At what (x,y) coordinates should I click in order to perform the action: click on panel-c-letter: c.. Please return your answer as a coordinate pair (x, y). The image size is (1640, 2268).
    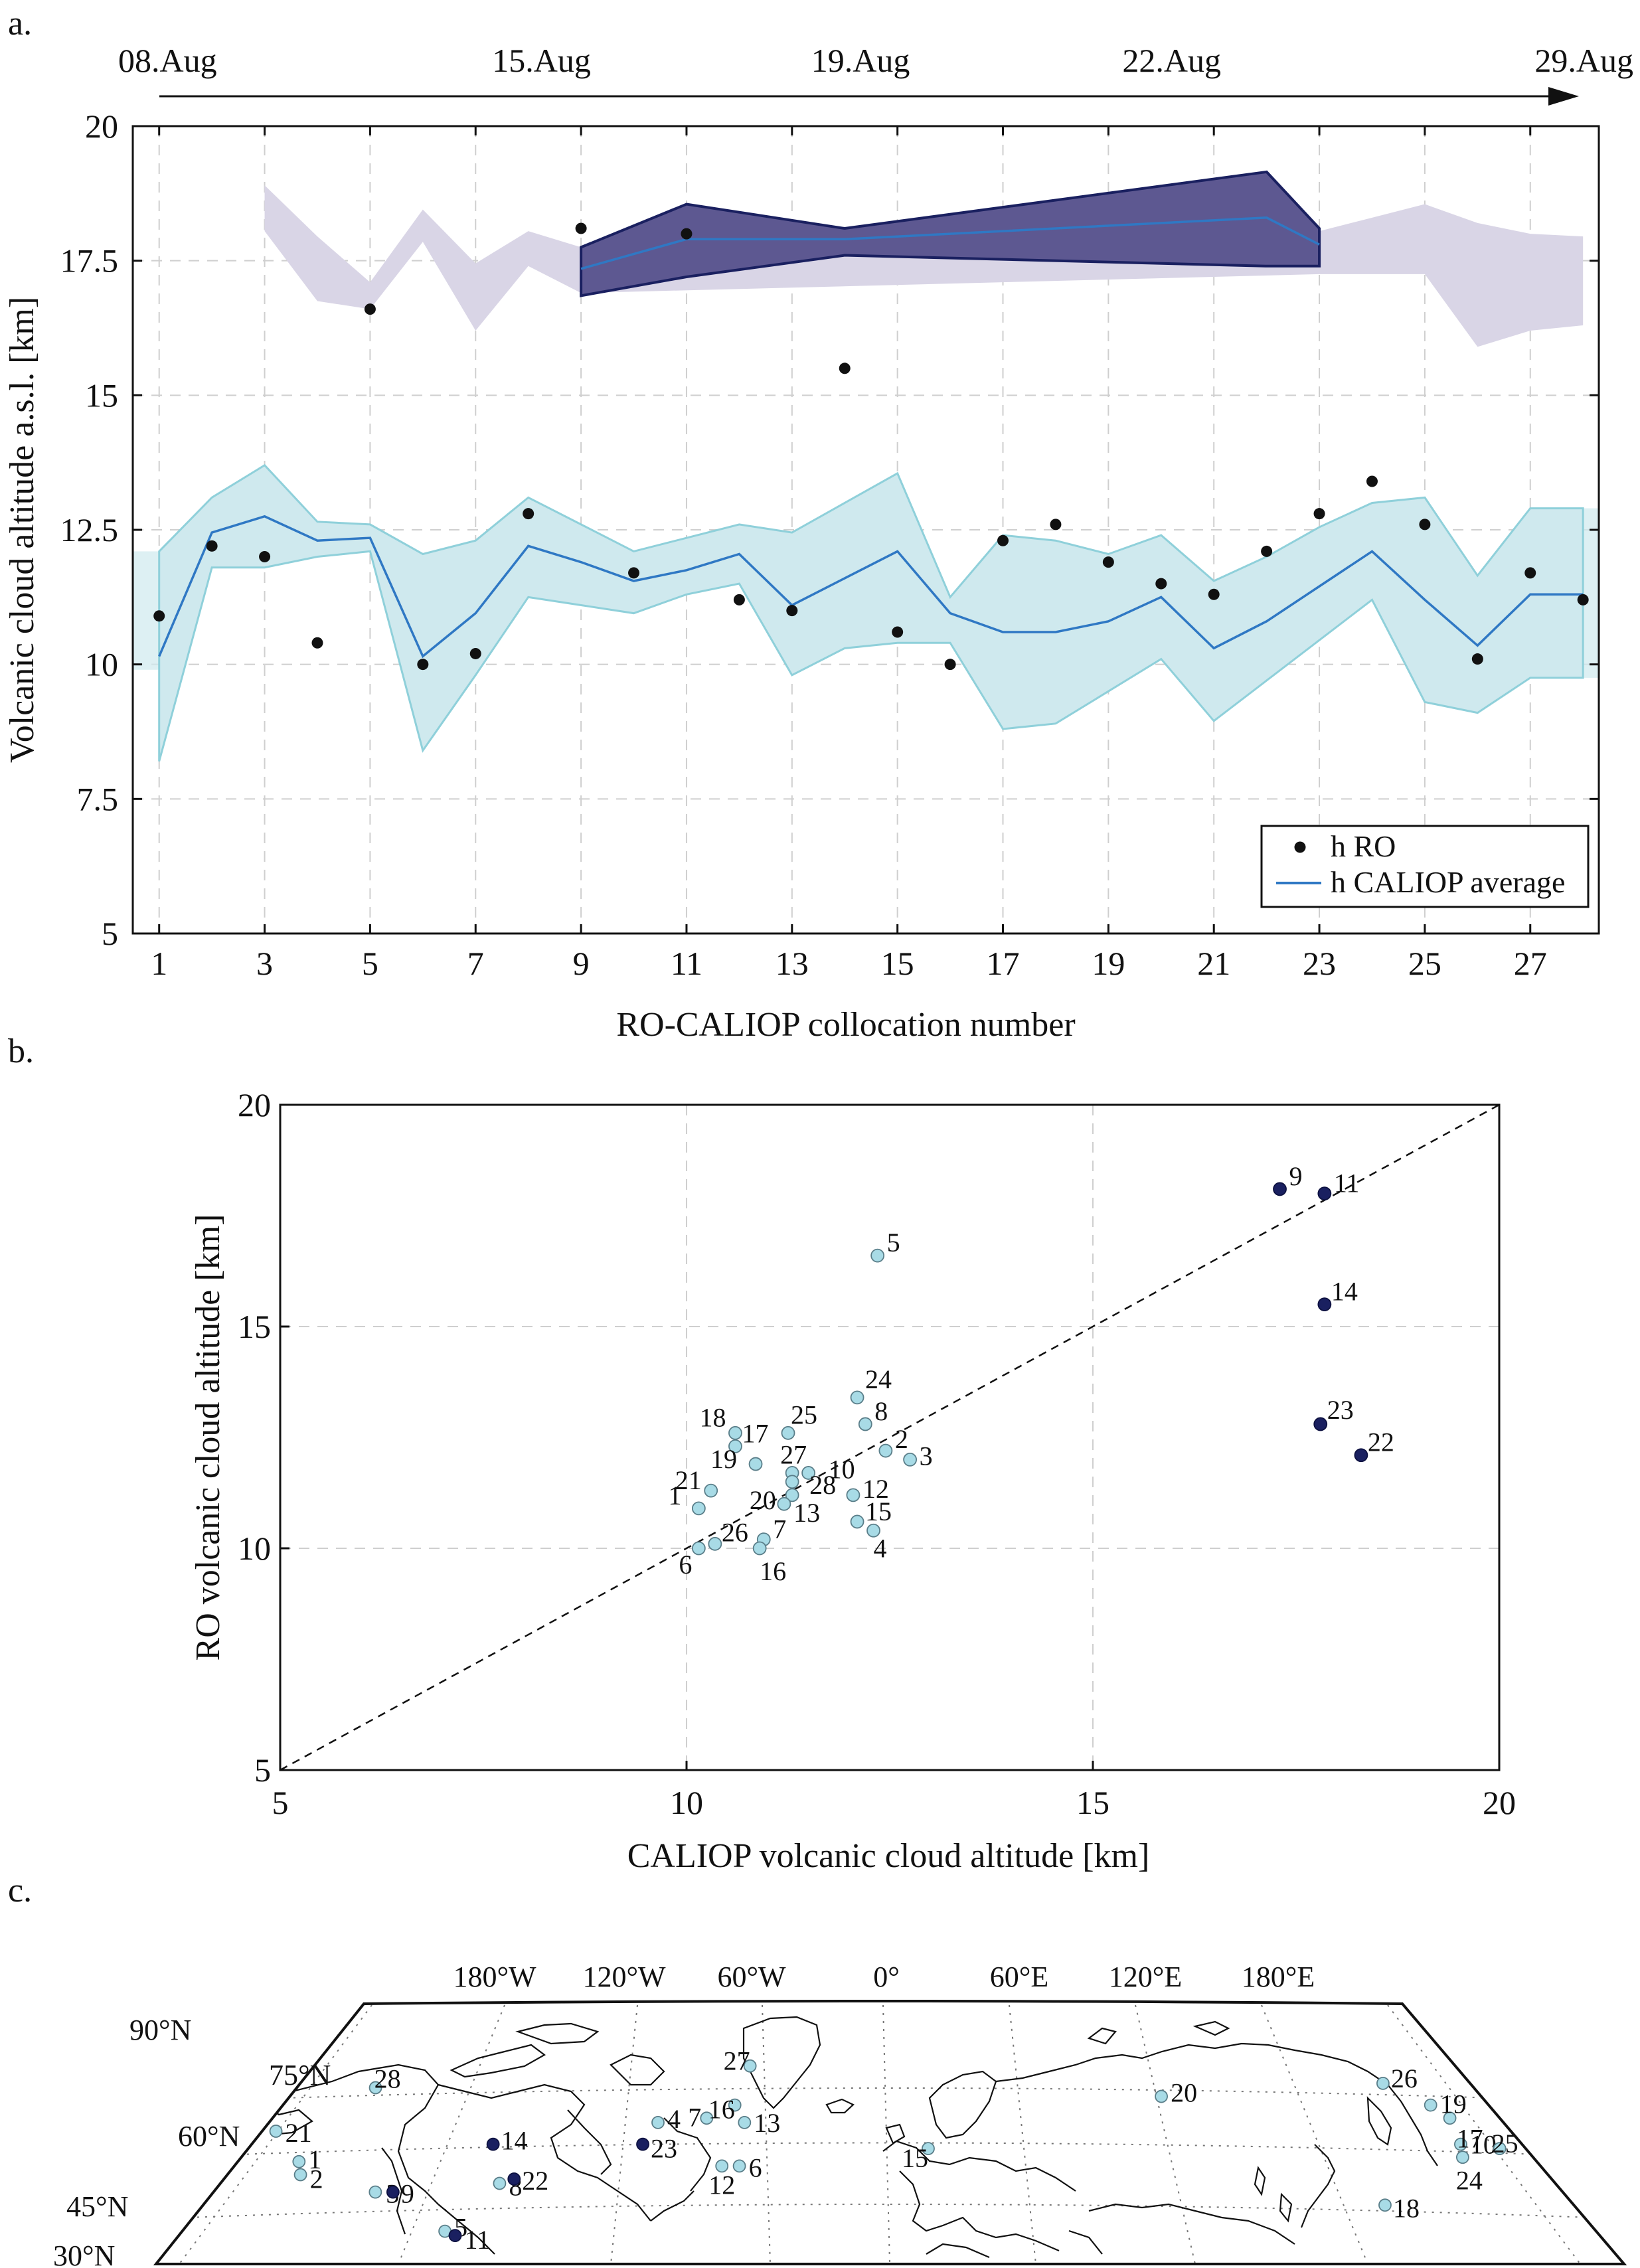
    Looking at the image, I should click on (20, 1890).